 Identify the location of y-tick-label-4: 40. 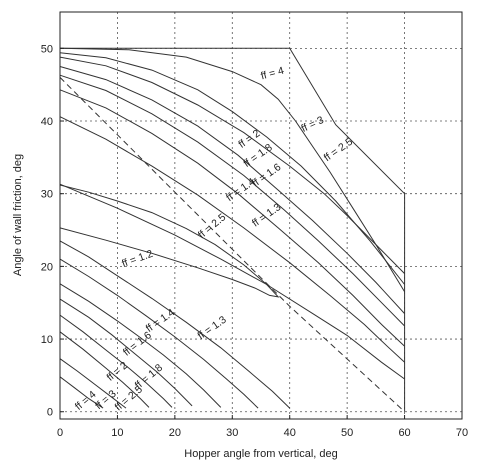
(47, 122).